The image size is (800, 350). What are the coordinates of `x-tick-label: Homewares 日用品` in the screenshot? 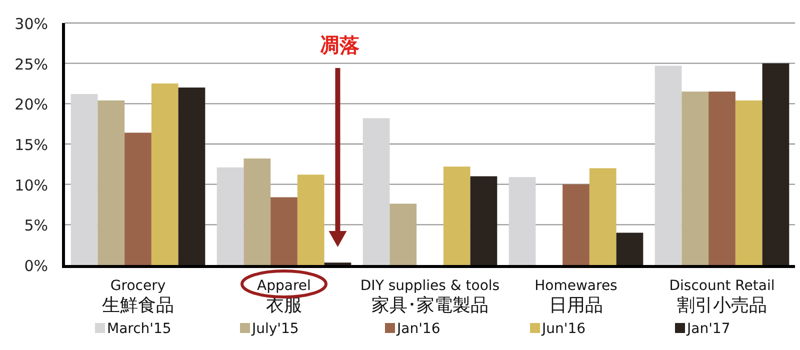 It's located at (576, 297).